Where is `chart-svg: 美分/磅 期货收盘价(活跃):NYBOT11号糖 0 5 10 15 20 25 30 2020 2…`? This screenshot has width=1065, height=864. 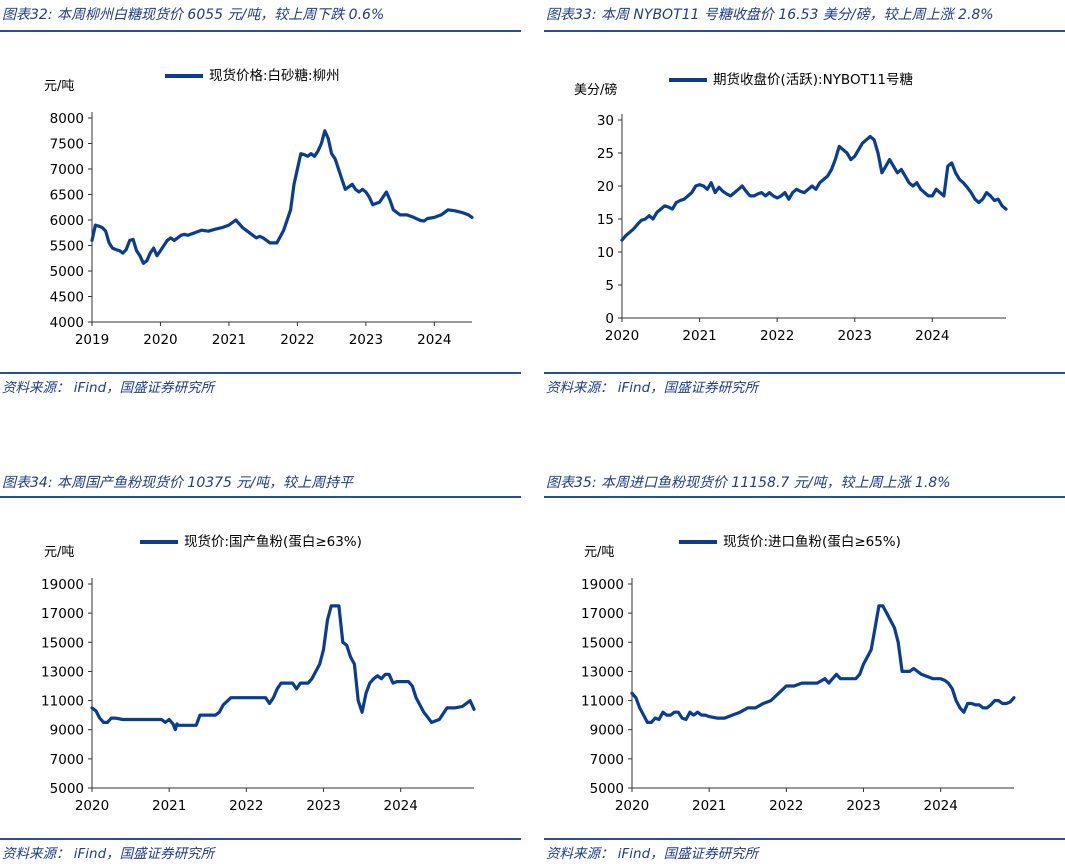
chart-svg: 美分/磅 期货收盘价(活跃):NYBOT11号糖 0 5 10 15 20 25 30 2020 2… is located at coordinates (791, 207).